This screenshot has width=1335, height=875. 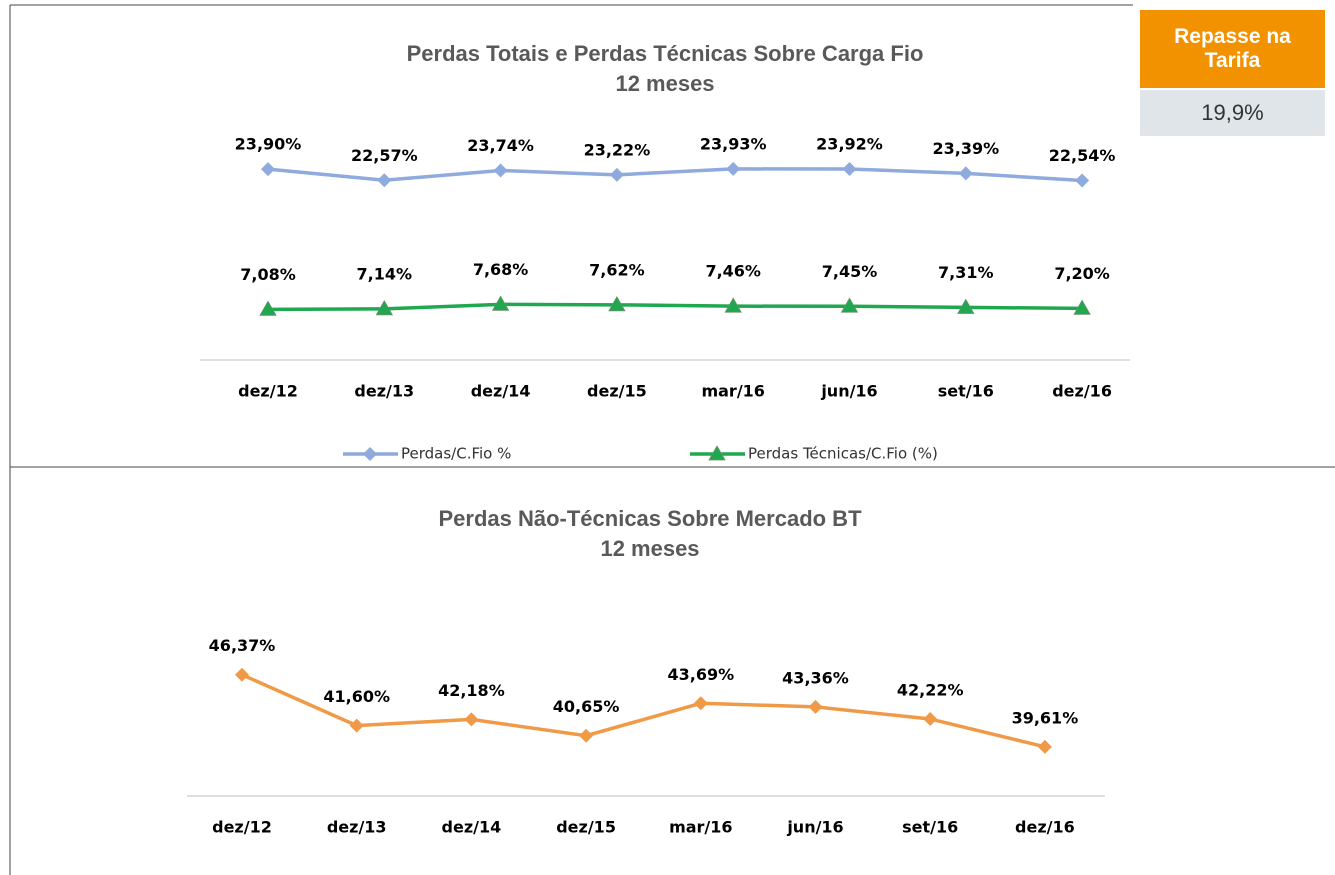 What do you see at coordinates (1082, 155) in the screenshot?
I see `data-label: 22,54%` at bounding box center [1082, 155].